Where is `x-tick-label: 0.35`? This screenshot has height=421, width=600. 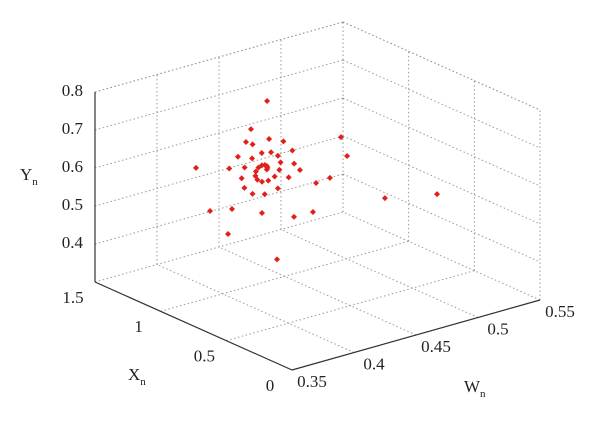
x-tick-label: 0.35 is located at coordinates (312, 381).